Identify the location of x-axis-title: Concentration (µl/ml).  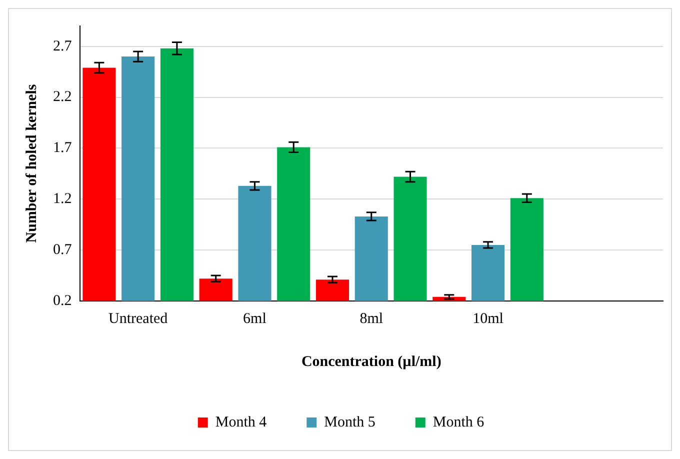
(371, 362).